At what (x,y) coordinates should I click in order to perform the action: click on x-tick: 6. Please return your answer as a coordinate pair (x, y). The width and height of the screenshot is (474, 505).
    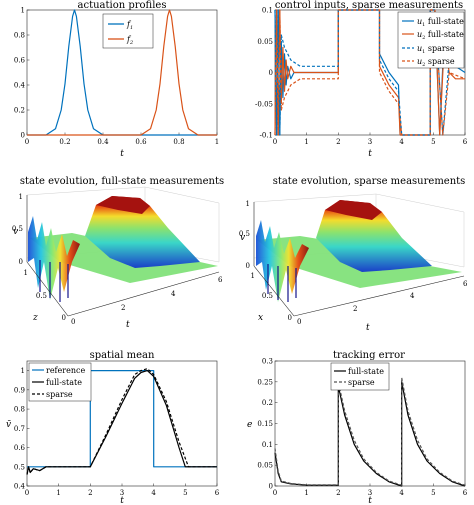
    Looking at the image, I should click on (465, 284).